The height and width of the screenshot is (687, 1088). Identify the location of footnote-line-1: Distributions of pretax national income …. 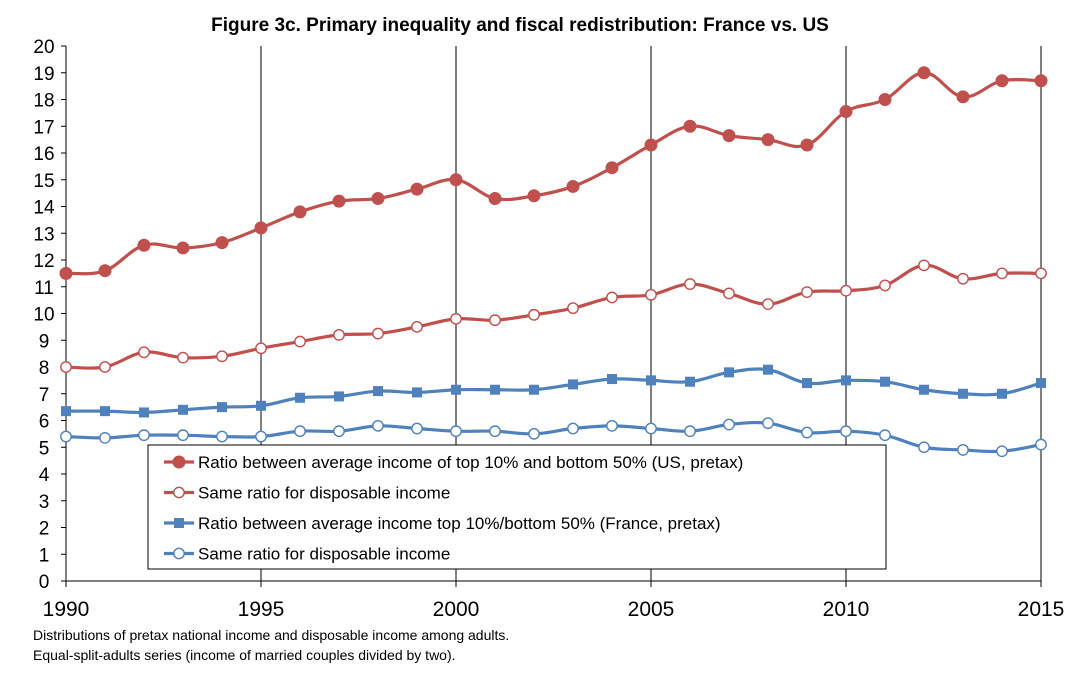
(271, 635).